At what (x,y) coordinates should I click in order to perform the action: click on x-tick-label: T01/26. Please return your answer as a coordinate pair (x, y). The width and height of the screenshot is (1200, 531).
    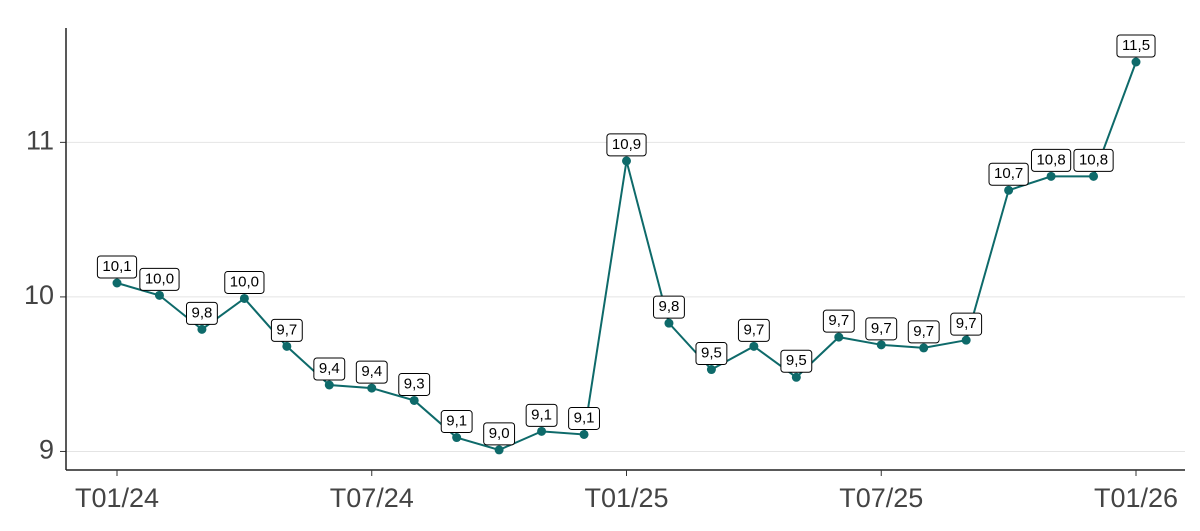
    Looking at the image, I should click on (1136, 498).